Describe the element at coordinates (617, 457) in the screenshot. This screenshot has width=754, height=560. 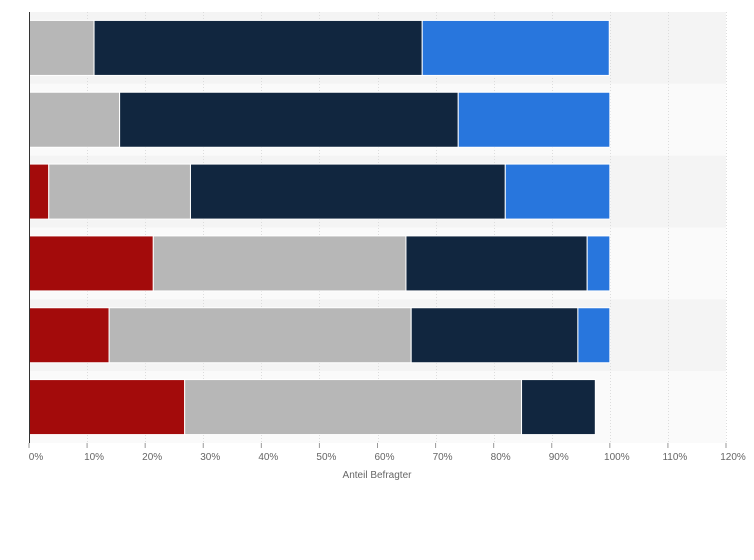
I see `x-tick-label: 100%` at that location.